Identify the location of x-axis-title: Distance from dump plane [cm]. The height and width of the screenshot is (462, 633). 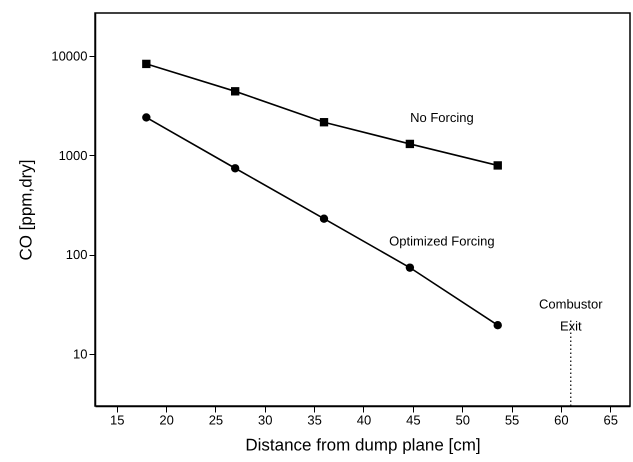
(363, 445).